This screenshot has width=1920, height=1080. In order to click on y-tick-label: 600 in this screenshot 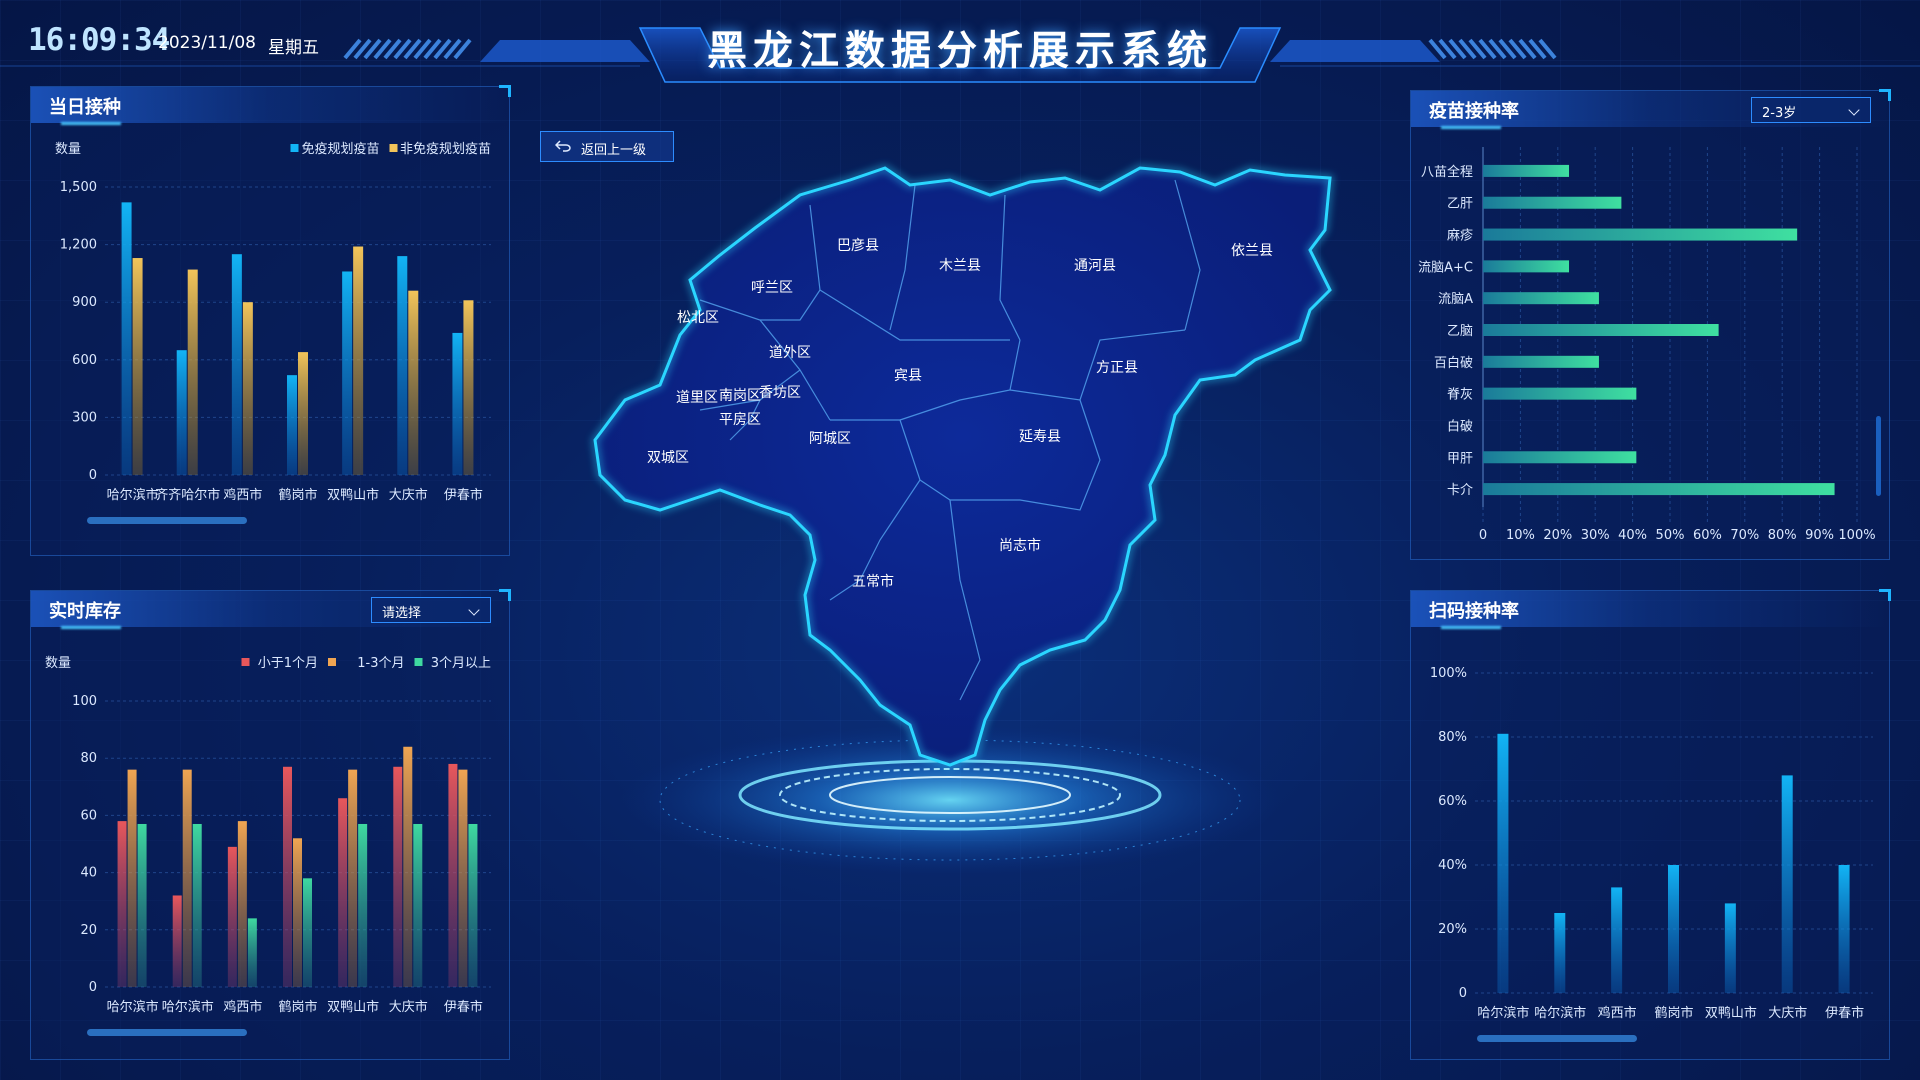, I will do `click(84, 360)`.